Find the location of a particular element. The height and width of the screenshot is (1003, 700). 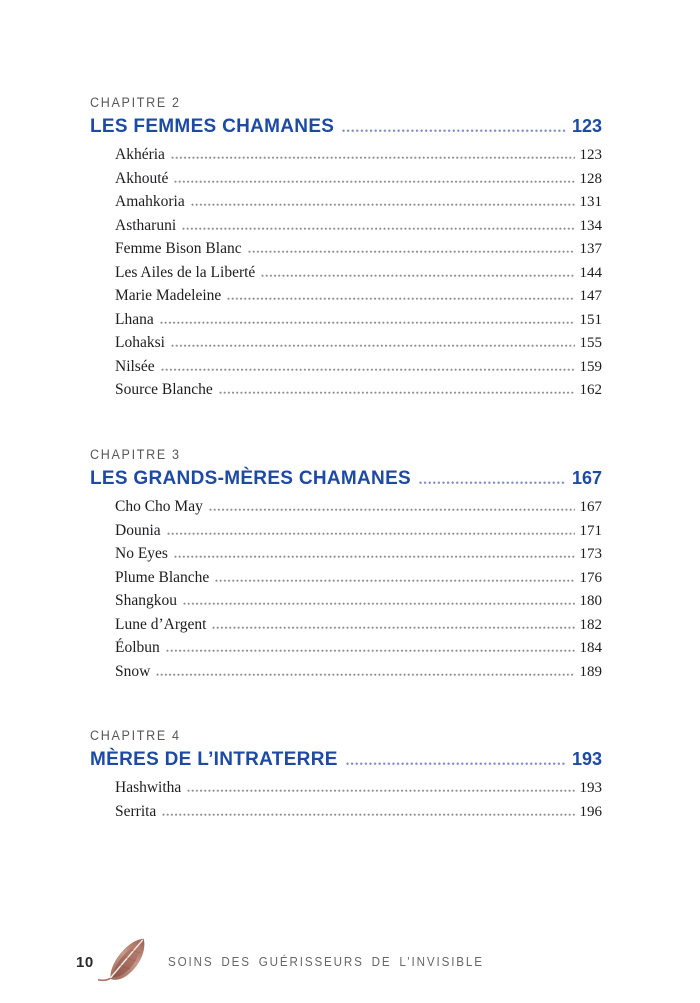

entry-name: Cho Cho May is located at coordinates (159, 507).